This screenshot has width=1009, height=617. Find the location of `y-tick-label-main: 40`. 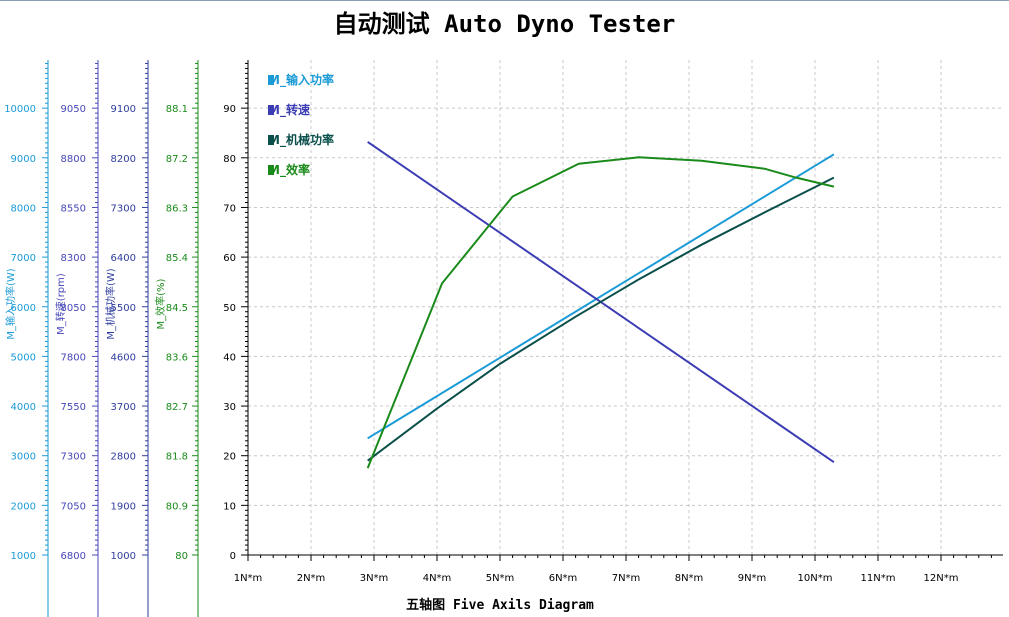

y-tick-label-main: 40 is located at coordinates (229, 357).